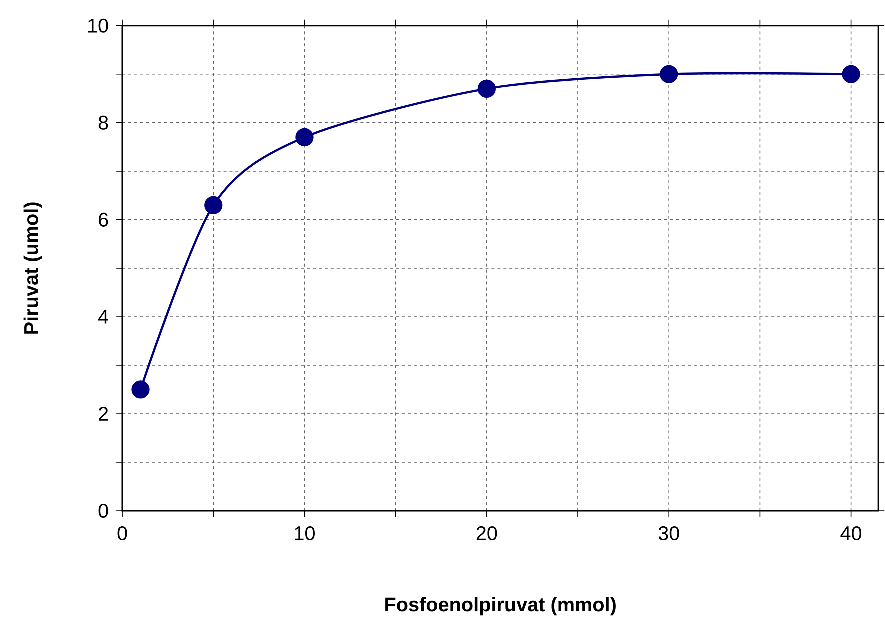  Describe the element at coordinates (487, 533) in the screenshot. I see `x-tick-label: 20` at that location.